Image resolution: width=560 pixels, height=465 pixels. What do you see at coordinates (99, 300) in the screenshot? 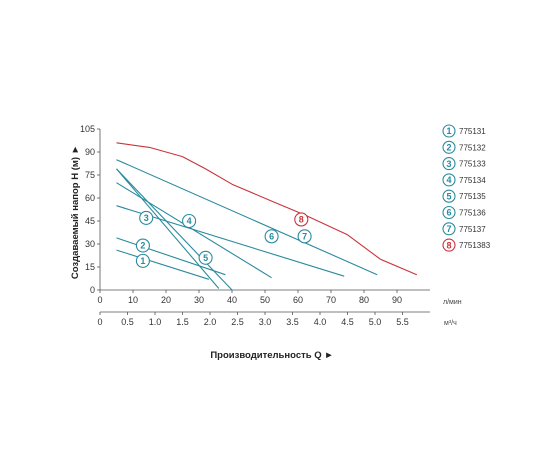
I see `x-tick-label-lmin: 0` at bounding box center [99, 300].